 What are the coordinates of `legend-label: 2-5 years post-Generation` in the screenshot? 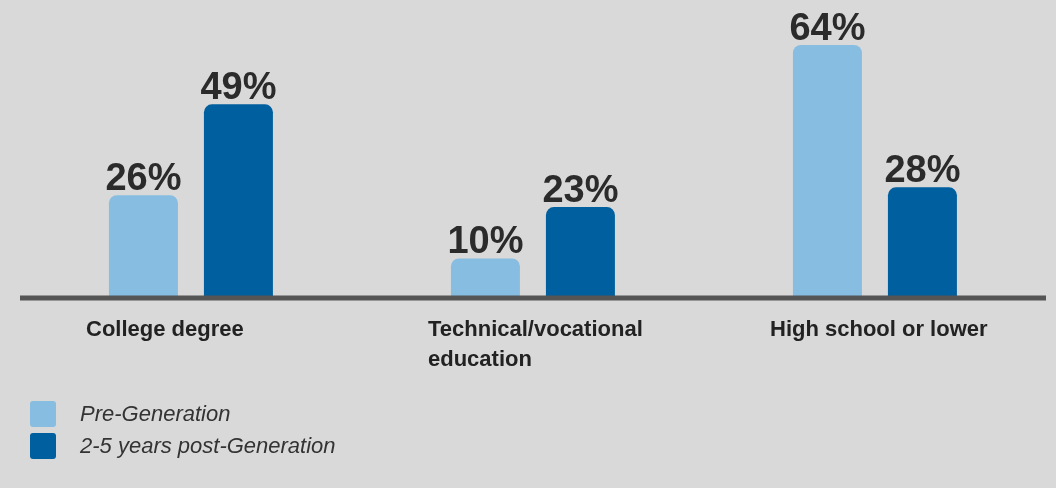 It's located at (208, 446).